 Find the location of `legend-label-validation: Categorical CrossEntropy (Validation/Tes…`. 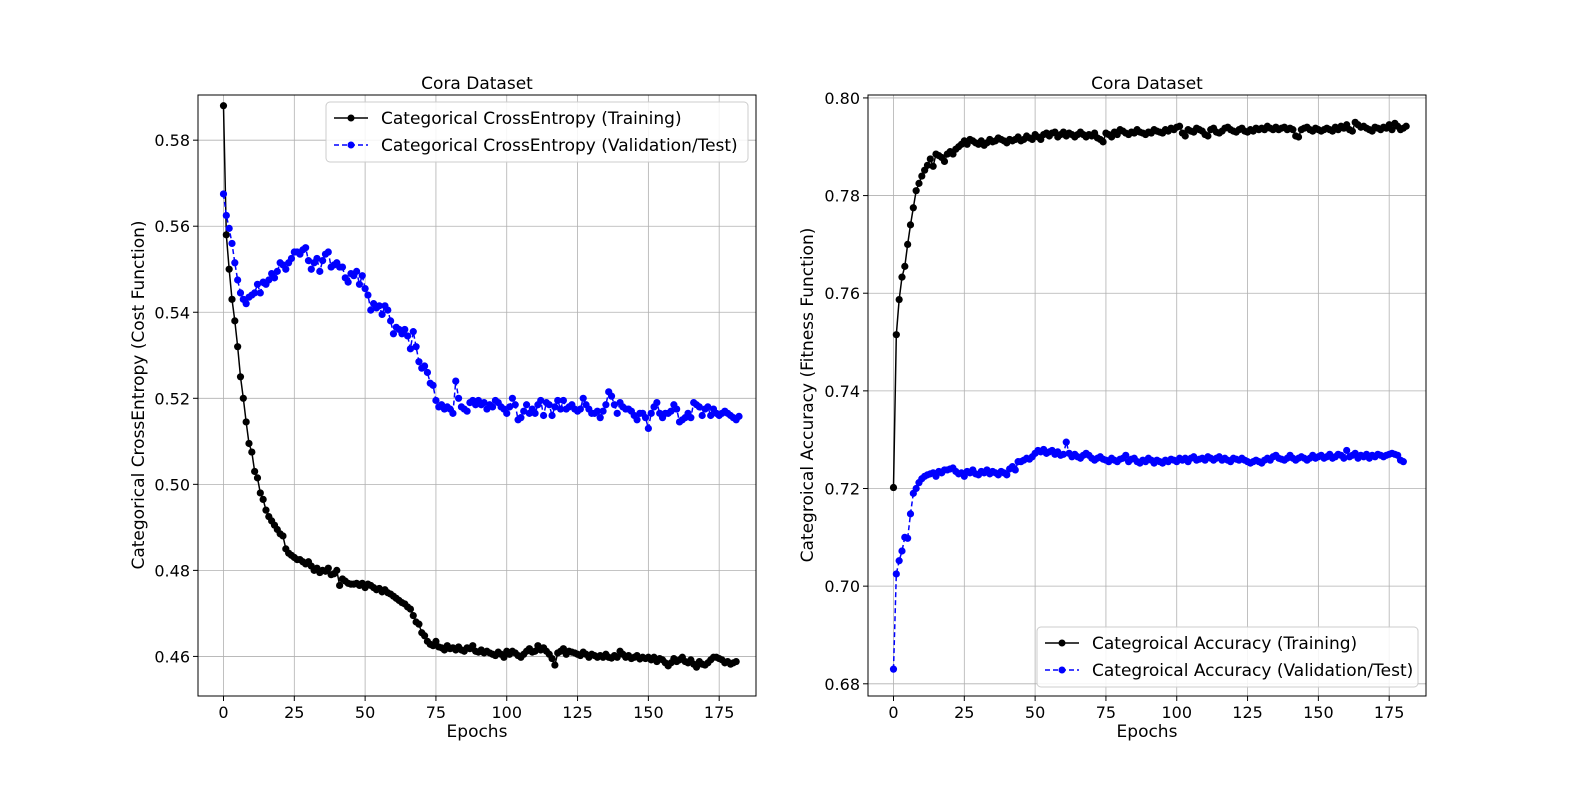

legend-label-validation: Categorical CrossEntropy (Validation/Tes… is located at coordinates (559, 146).